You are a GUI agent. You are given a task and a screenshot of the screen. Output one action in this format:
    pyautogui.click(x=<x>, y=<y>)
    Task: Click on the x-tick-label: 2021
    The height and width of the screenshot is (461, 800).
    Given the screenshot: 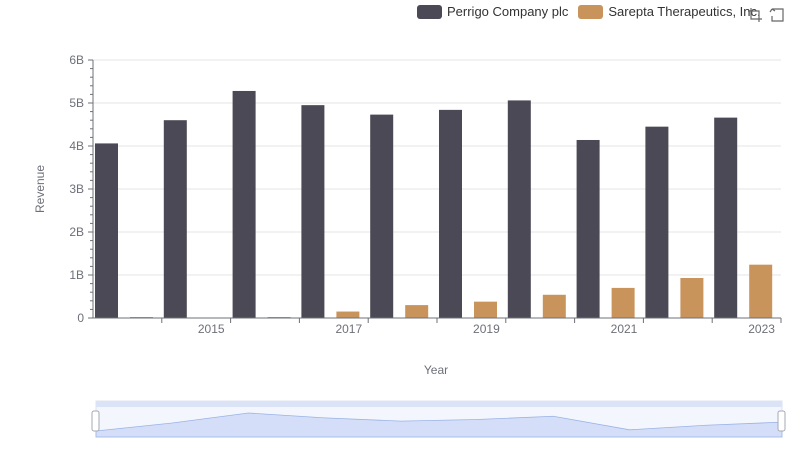 What is the action you would take?
    pyautogui.click(x=624, y=329)
    